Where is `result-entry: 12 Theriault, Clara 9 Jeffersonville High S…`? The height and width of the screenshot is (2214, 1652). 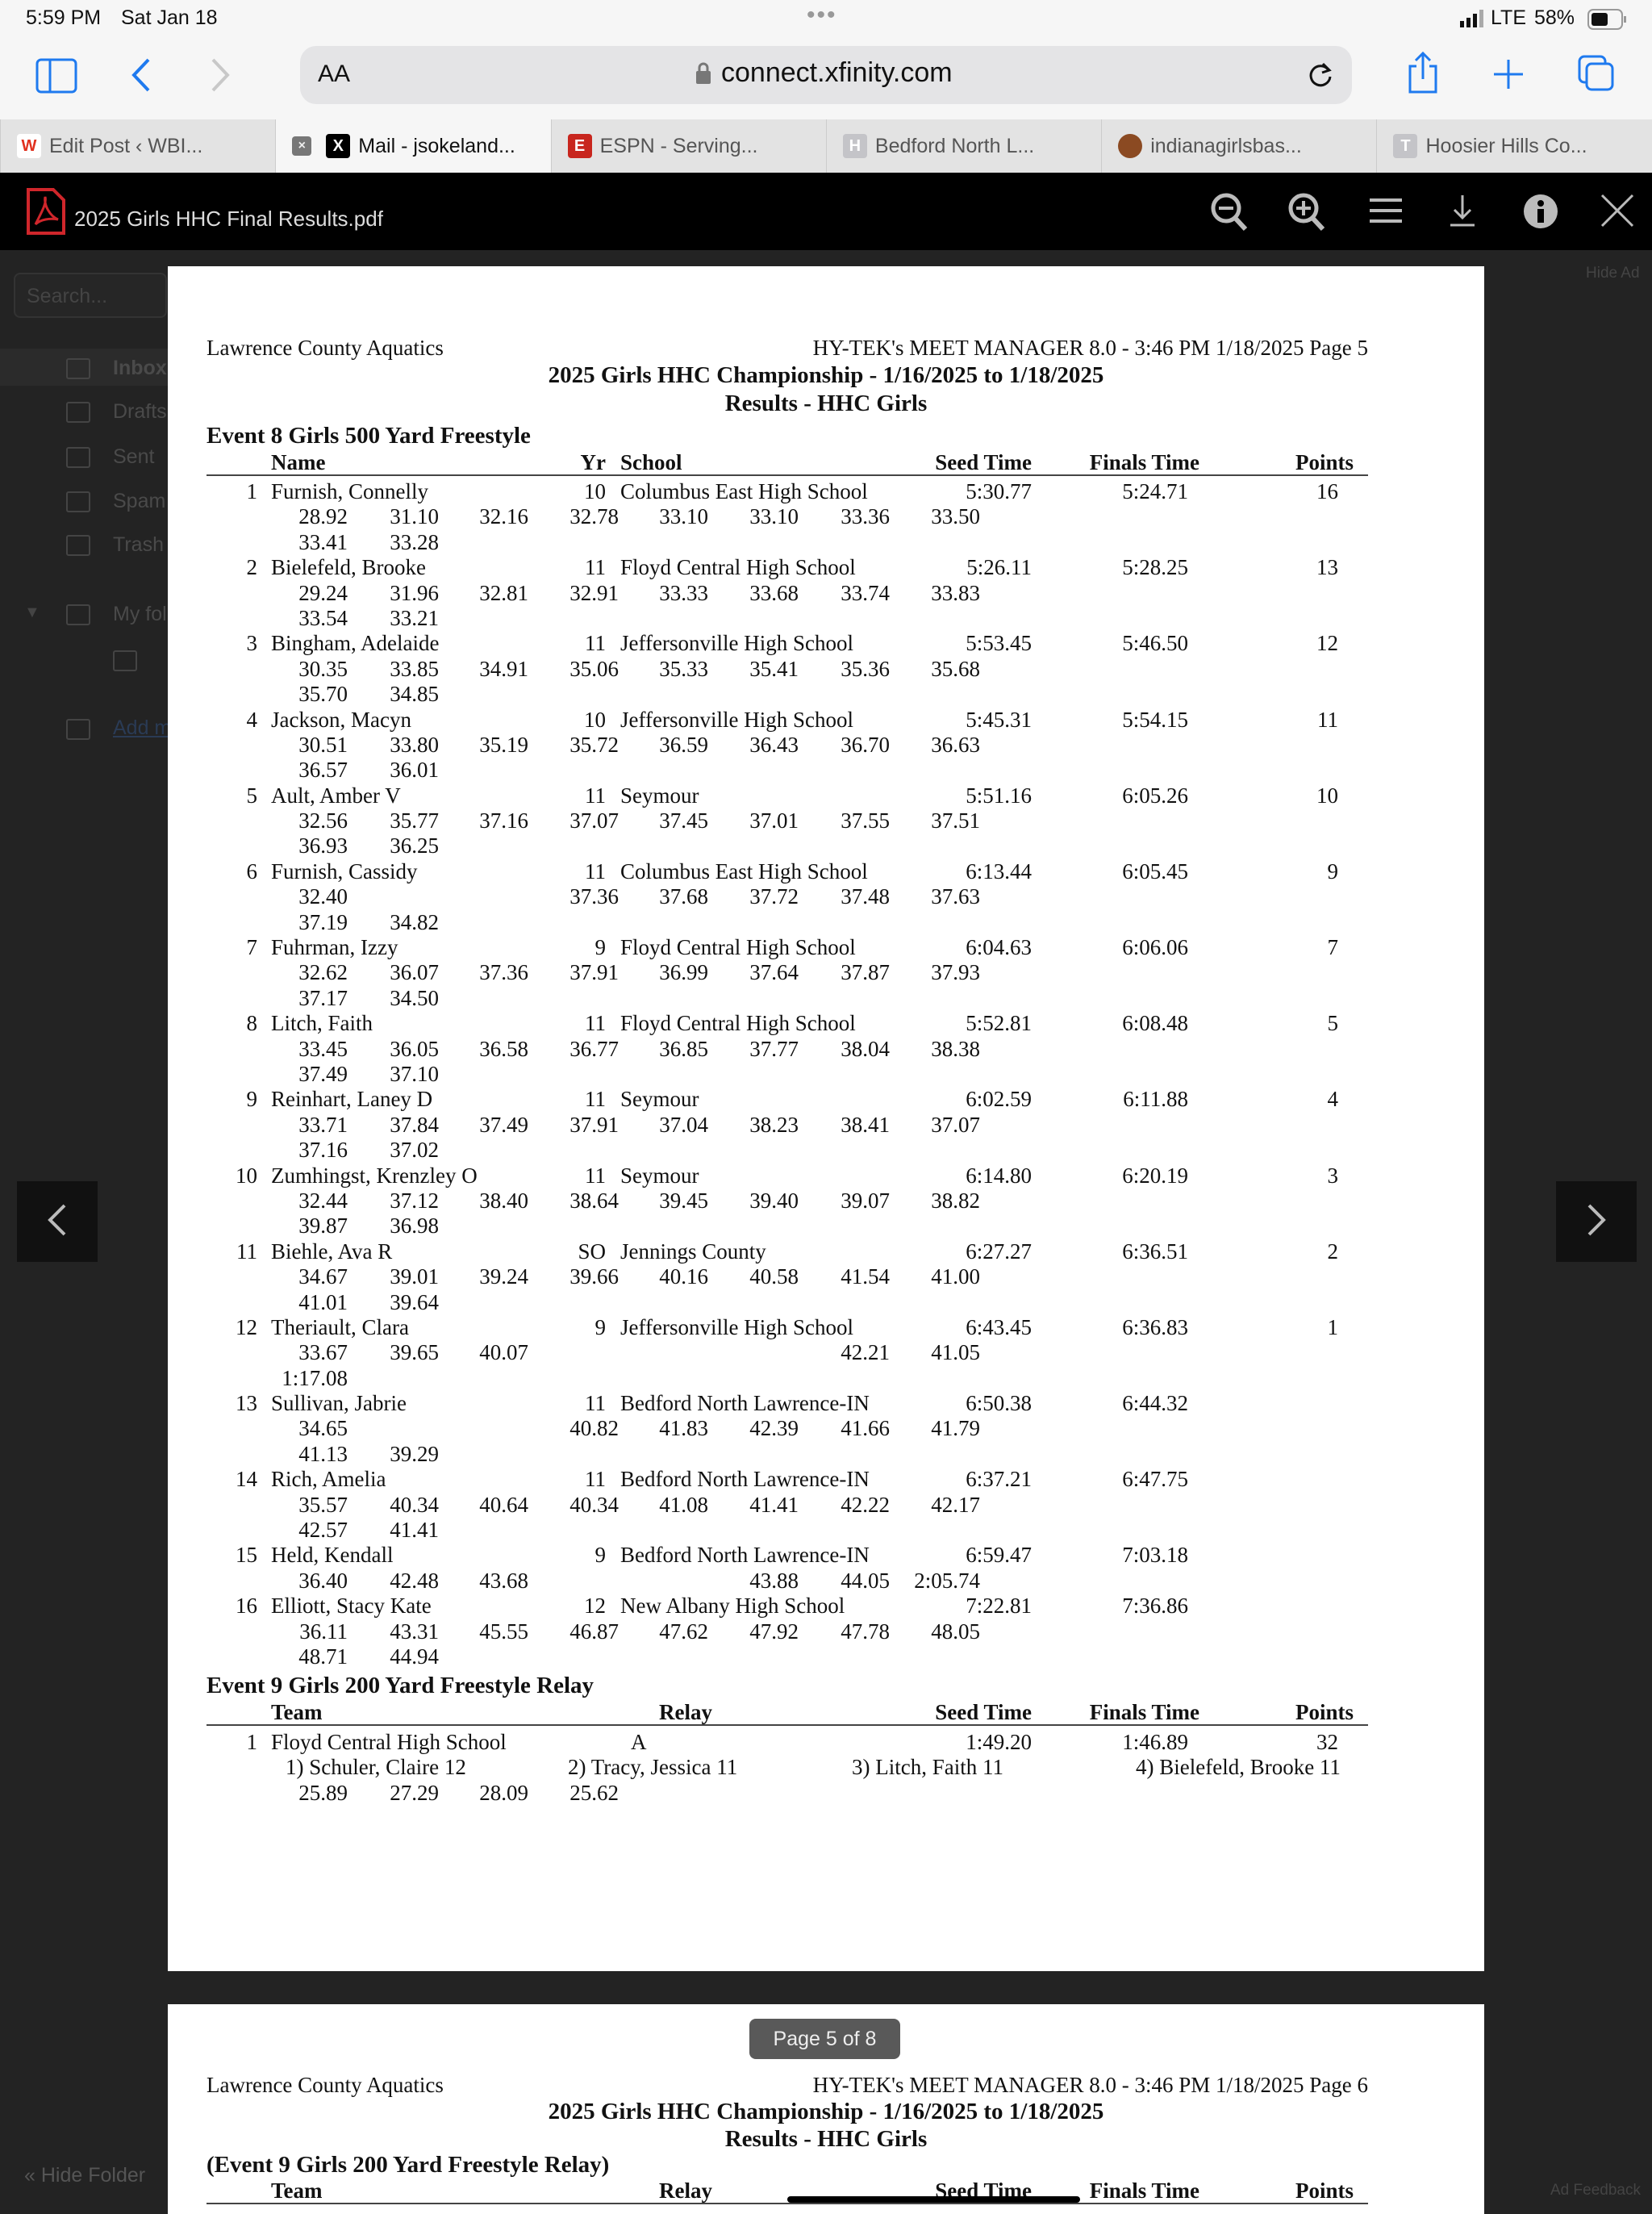
result-entry: 12 Theriault, Clara 9 Jeffersonville High S… is located at coordinates (826, 1353).